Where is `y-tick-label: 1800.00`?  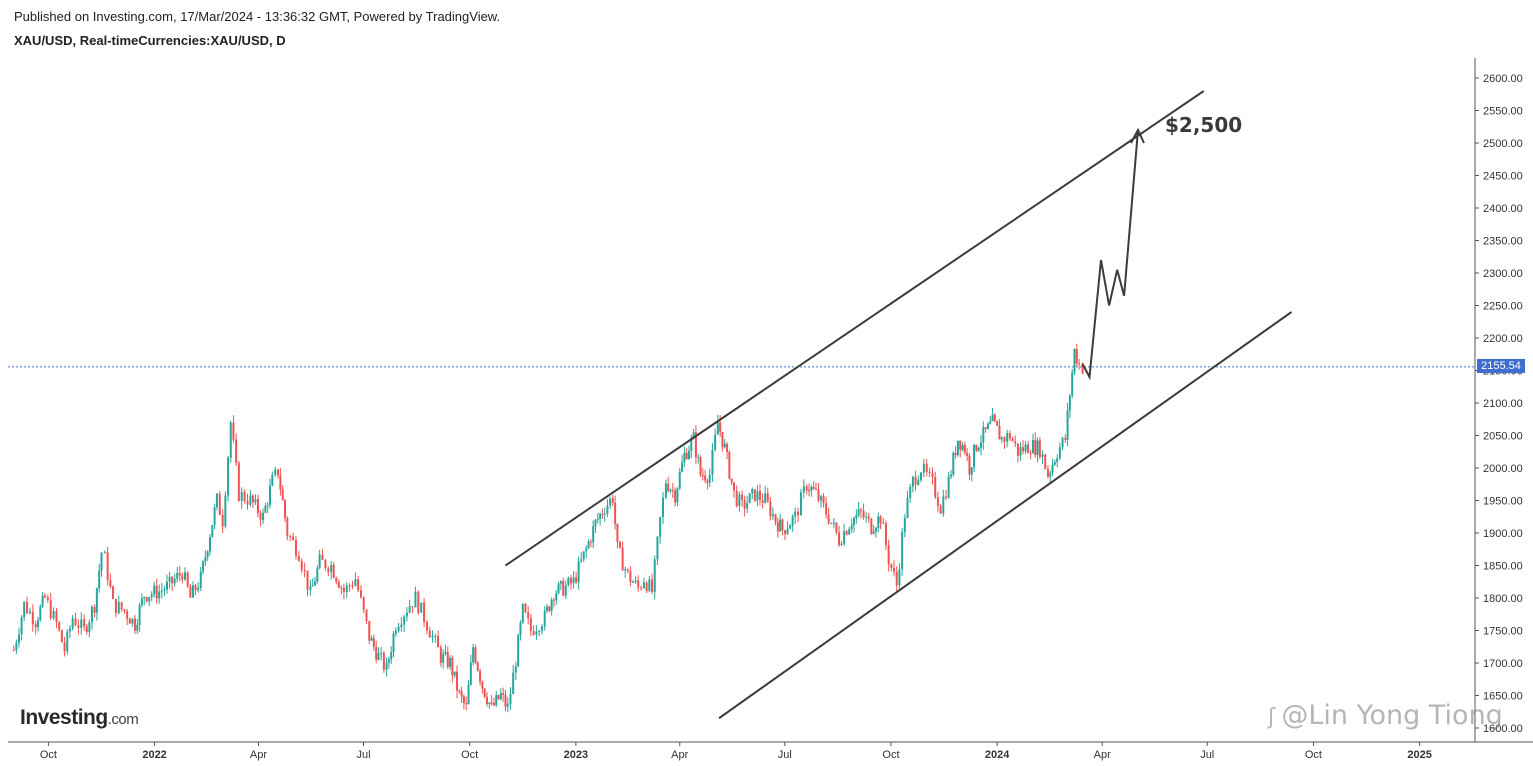 y-tick-label: 1800.00 is located at coordinates (1503, 599).